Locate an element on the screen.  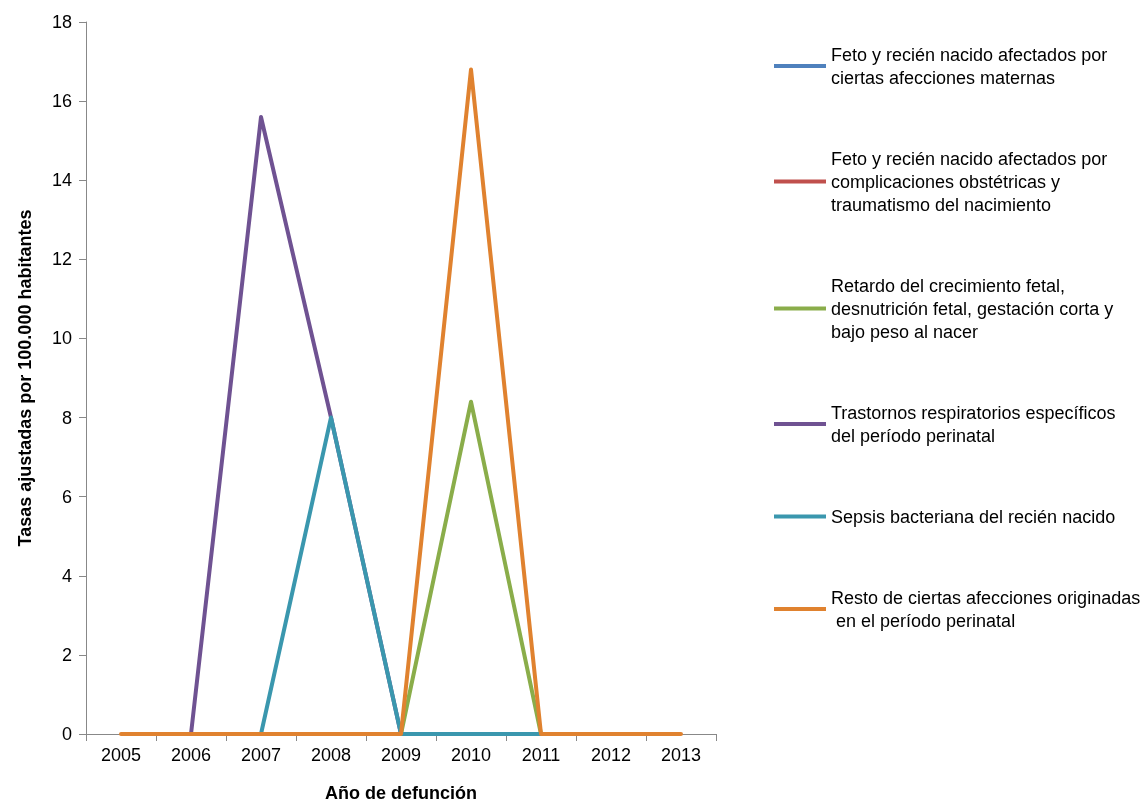
legend-label: Feto y recién nacido afectados por complicaciones obstétricas y traumatismo del nacimiento is located at coordinates (972, 181).